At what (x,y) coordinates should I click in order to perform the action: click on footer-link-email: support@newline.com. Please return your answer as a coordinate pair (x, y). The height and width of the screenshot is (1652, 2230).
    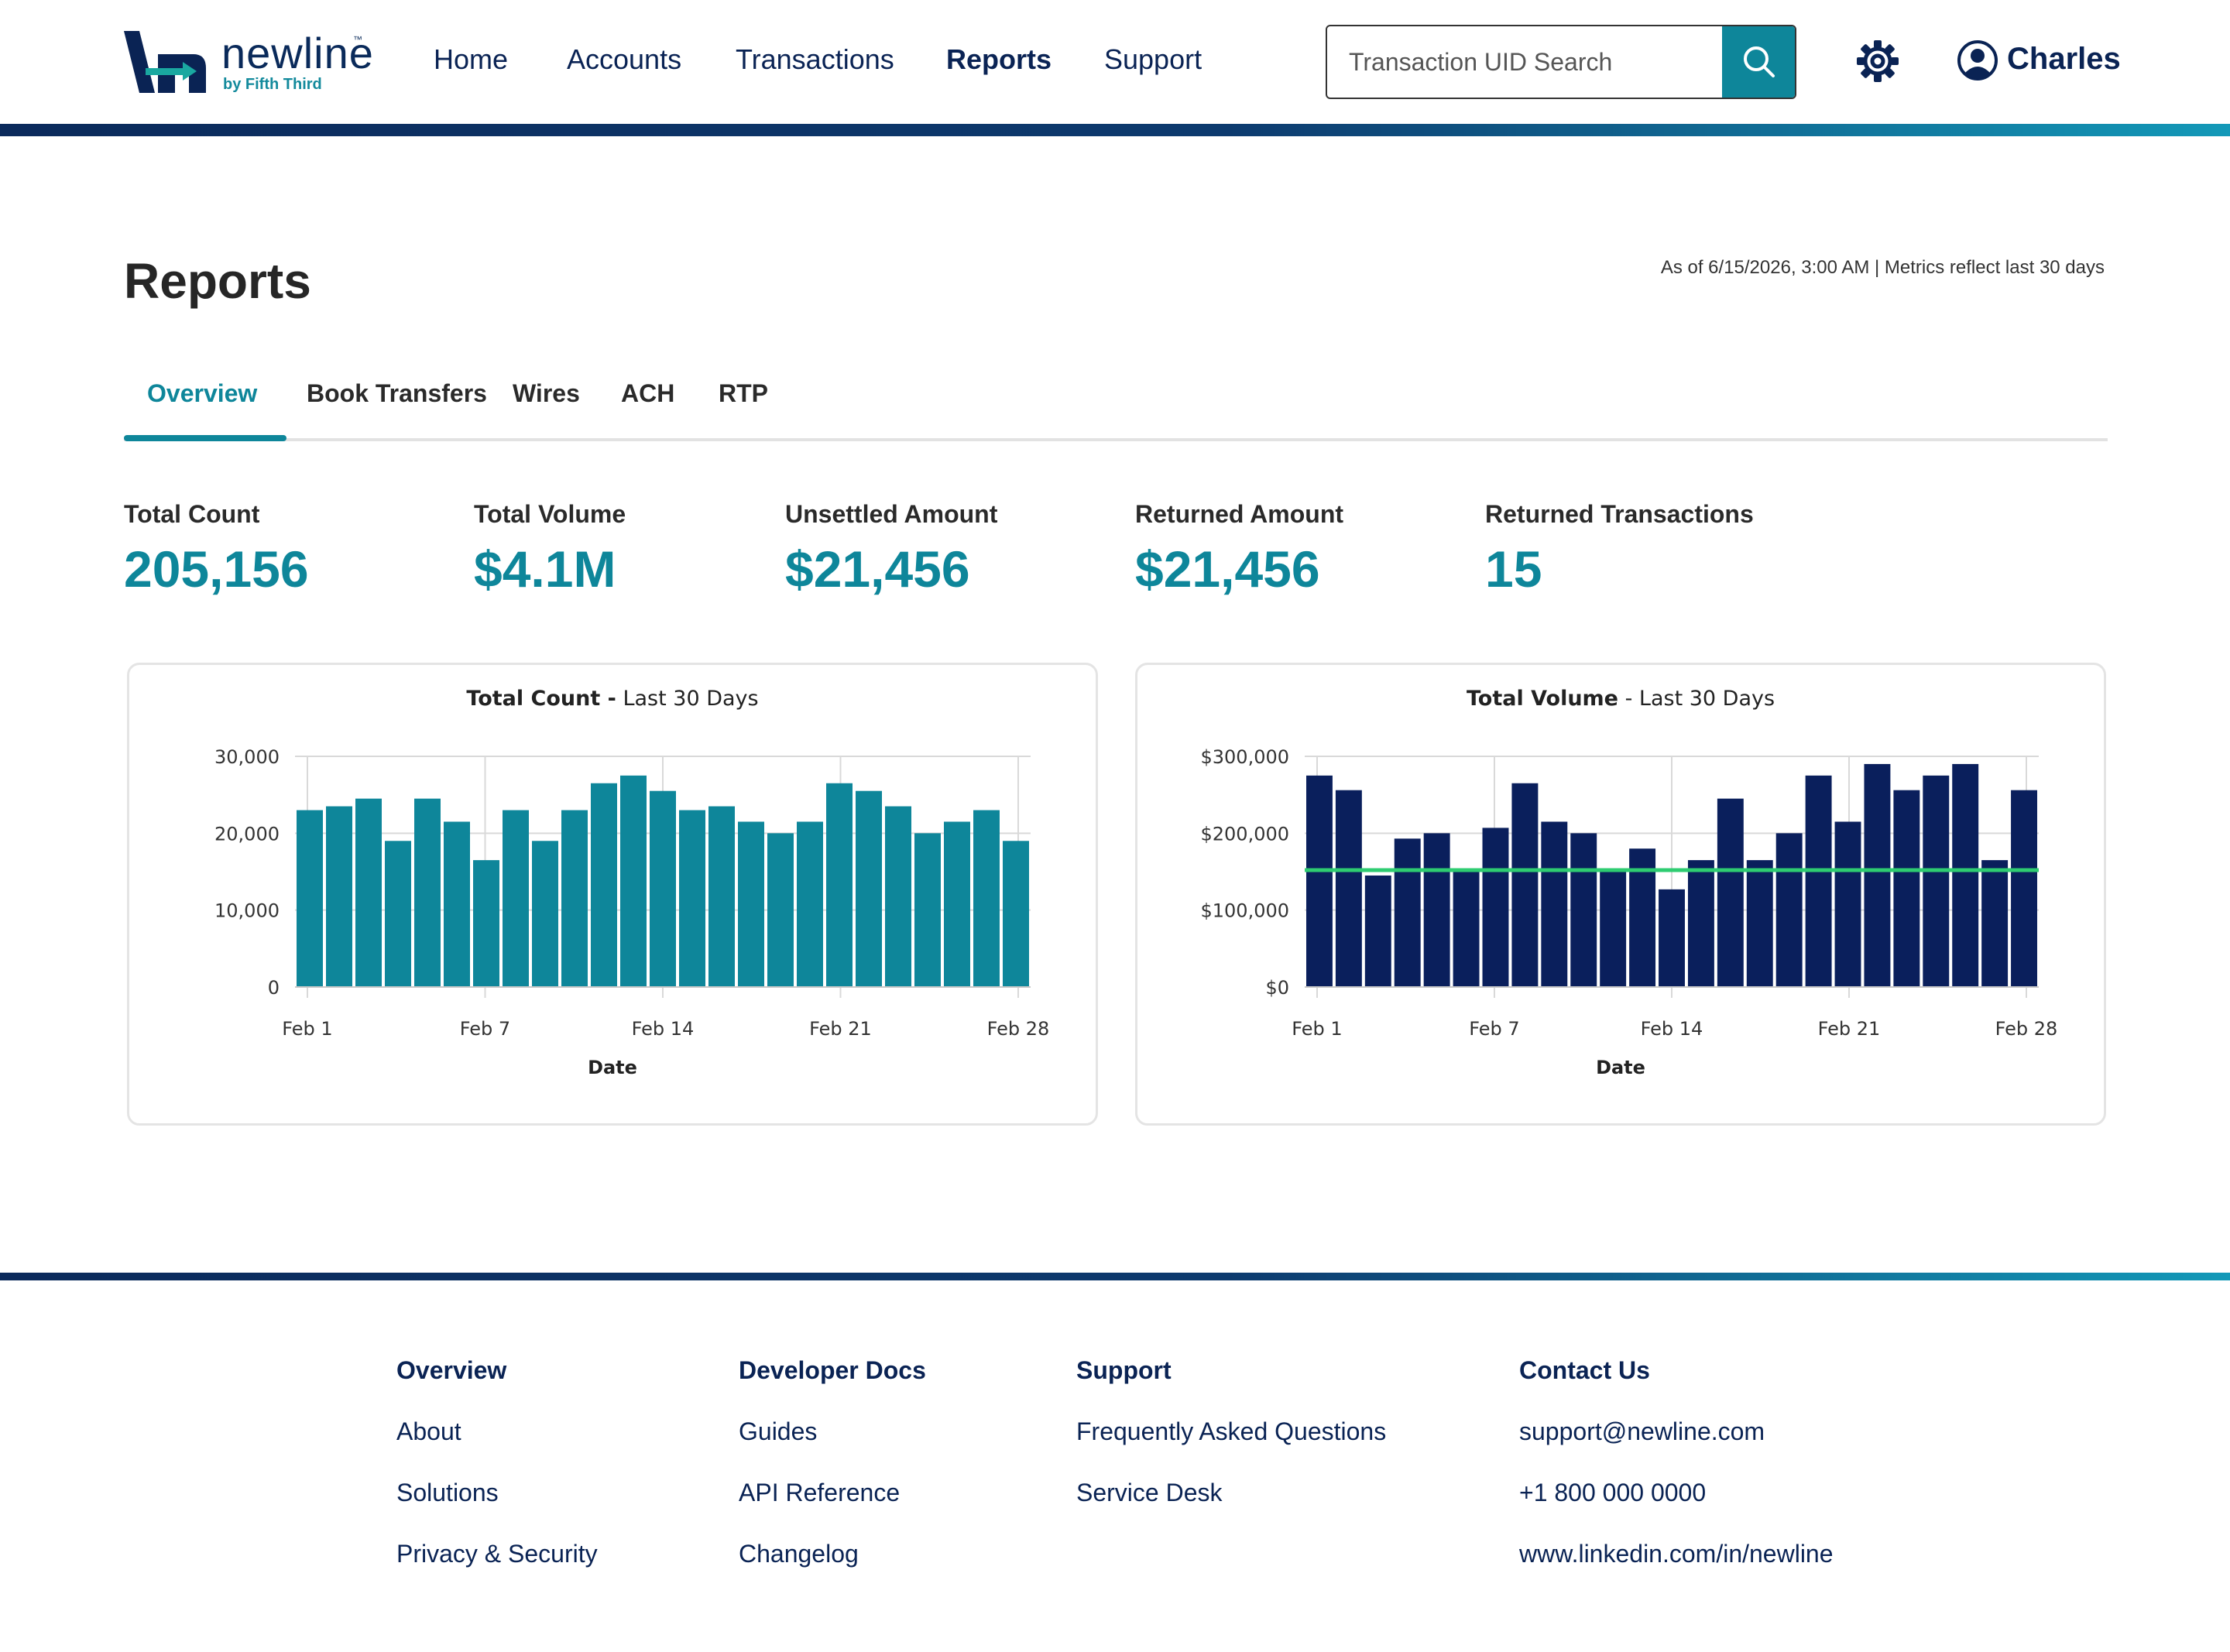
    Looking at the image, I should click on (1642, 1431).